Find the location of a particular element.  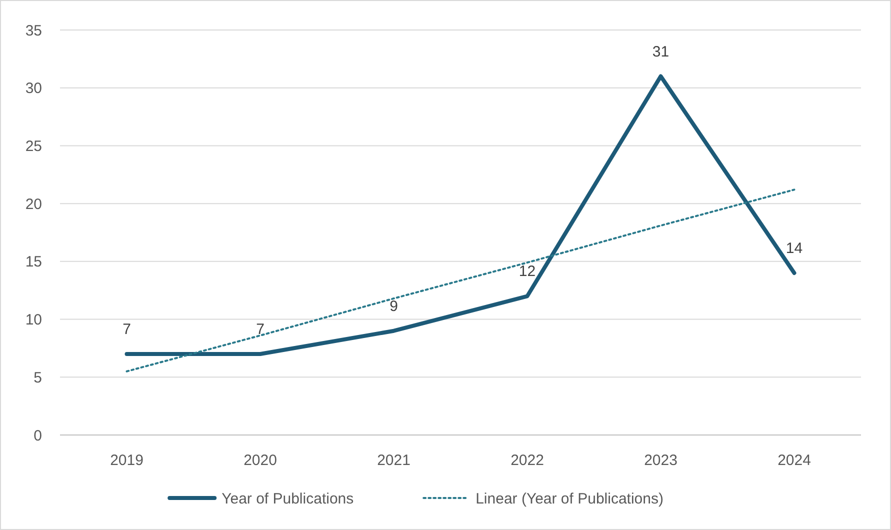

x-tick-label: 2023 is located at coordinates (661, 460).